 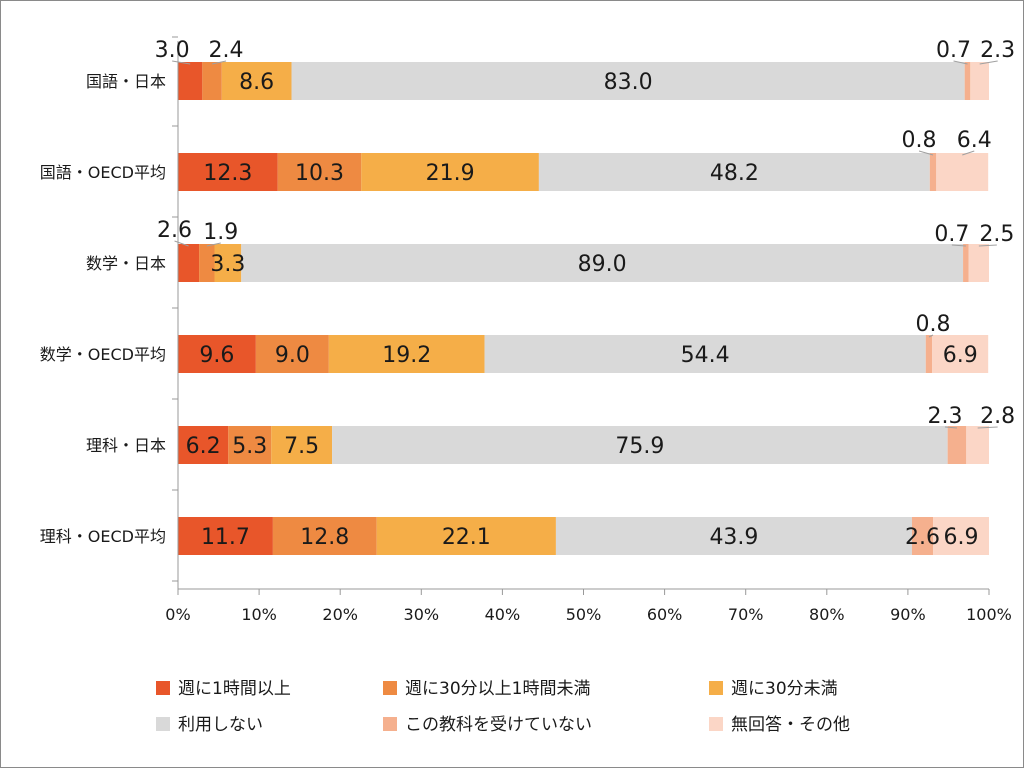 I want to click on data-label: 1.9, so click(x=220, y=232).